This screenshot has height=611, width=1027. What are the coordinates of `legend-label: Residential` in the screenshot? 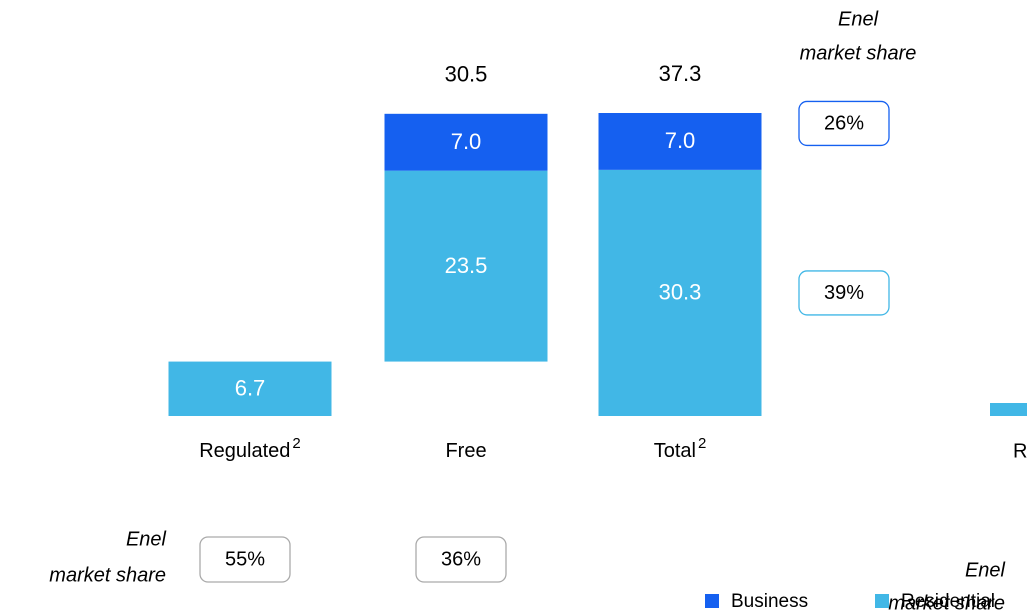 It's located at (948, 601).